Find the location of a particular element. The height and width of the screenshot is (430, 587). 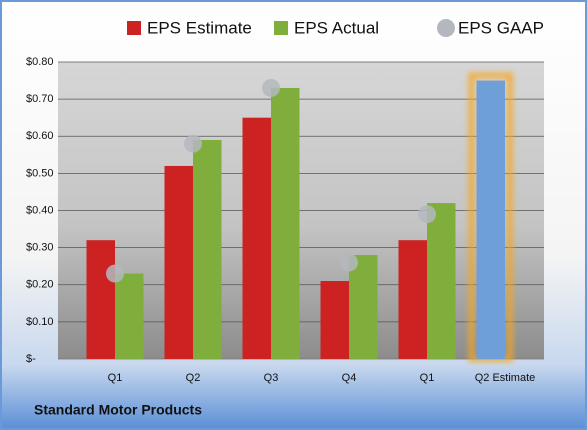

y-tick-label: $0.10 is located at coordinates (40, 322).